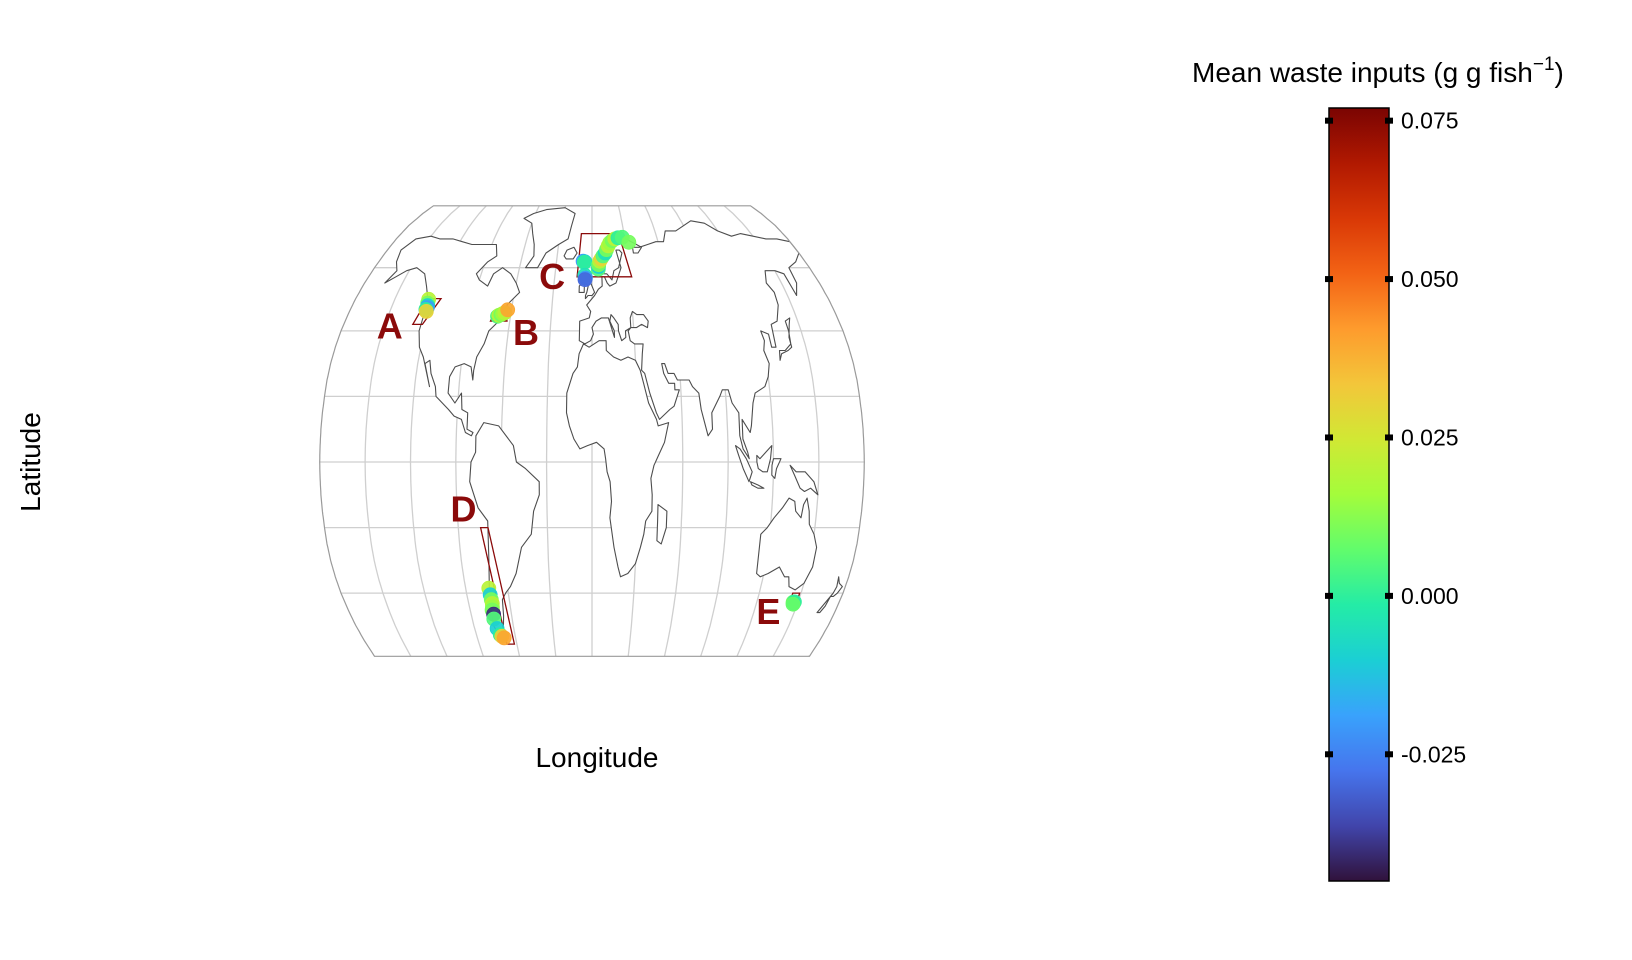 The image size is (1632, 960). Describe the element at coordinates (504, 638) in the screenshot. I see `farm-point-d` at that location.